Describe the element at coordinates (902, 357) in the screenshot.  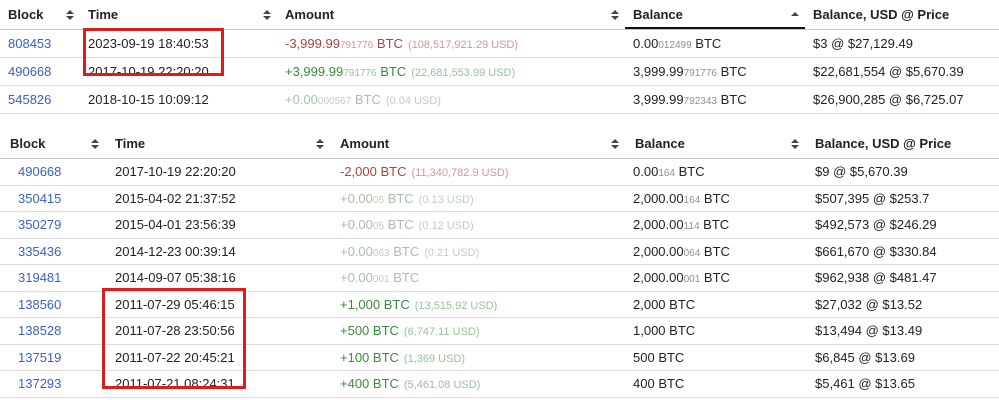
I see `balance-usd-price-cell: $6,845 @ $13.69` at that location.